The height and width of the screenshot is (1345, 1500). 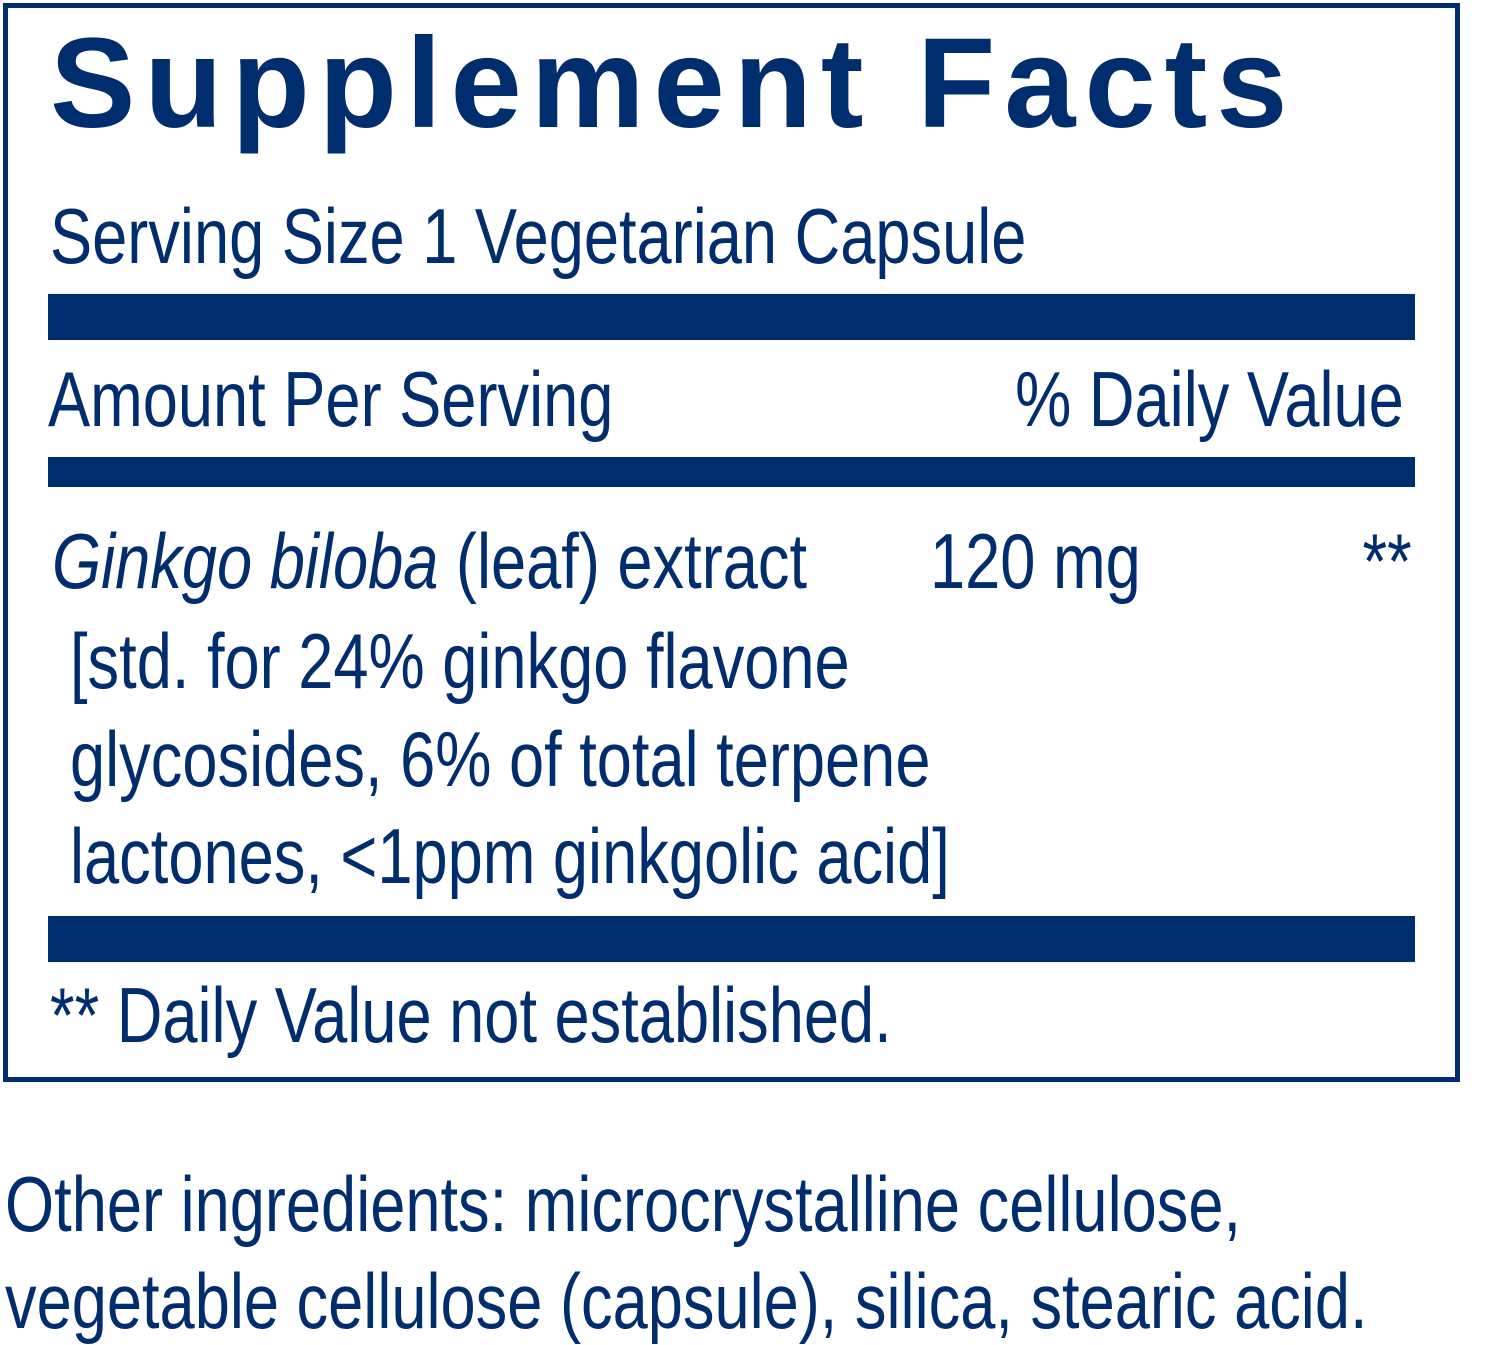 What do you see at coordinates (731, 472) in the screenshot?
I see `divider-medium` at bounding box center [731, 472].